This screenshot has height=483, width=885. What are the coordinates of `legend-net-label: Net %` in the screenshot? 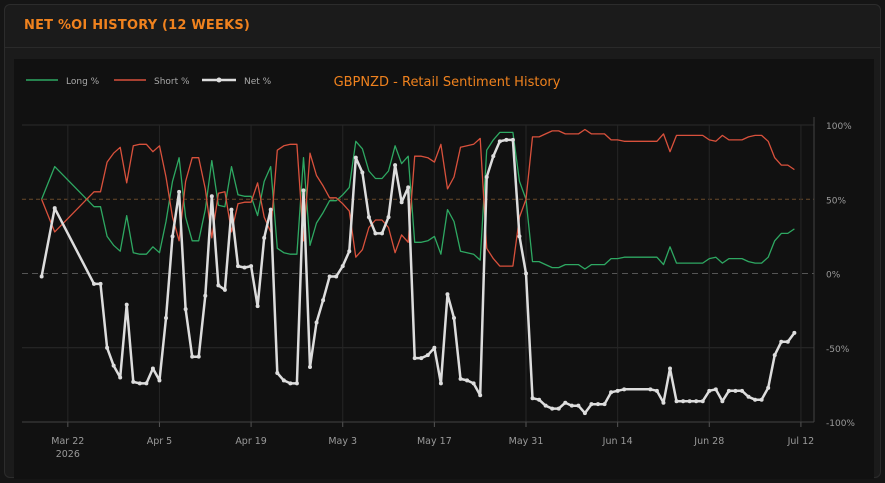 It's located at (258, 82).